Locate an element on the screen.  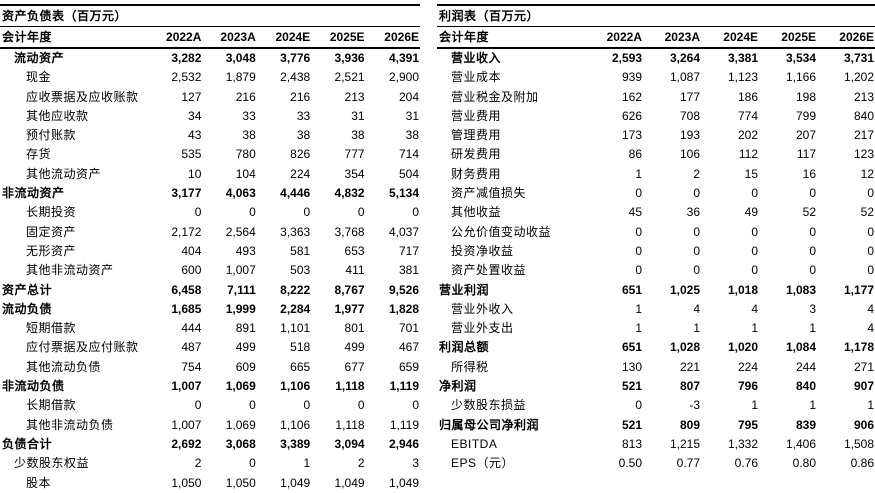
value-cell: 12 is located at coordinates (867, 173).